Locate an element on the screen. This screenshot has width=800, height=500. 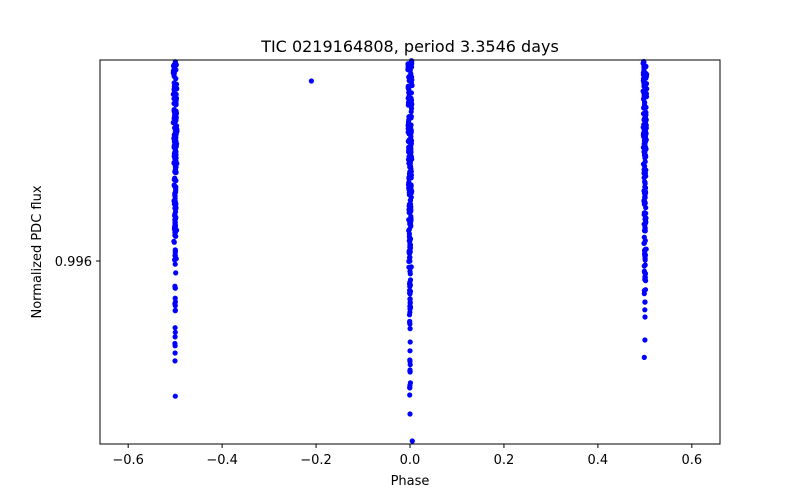
x-tick-label: 0.2 is located at coordinates (504, 460).